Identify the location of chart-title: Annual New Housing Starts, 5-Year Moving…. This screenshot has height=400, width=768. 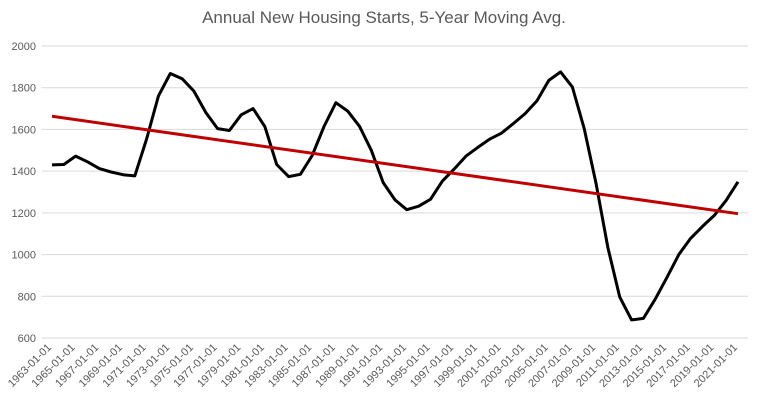
(384, 17).